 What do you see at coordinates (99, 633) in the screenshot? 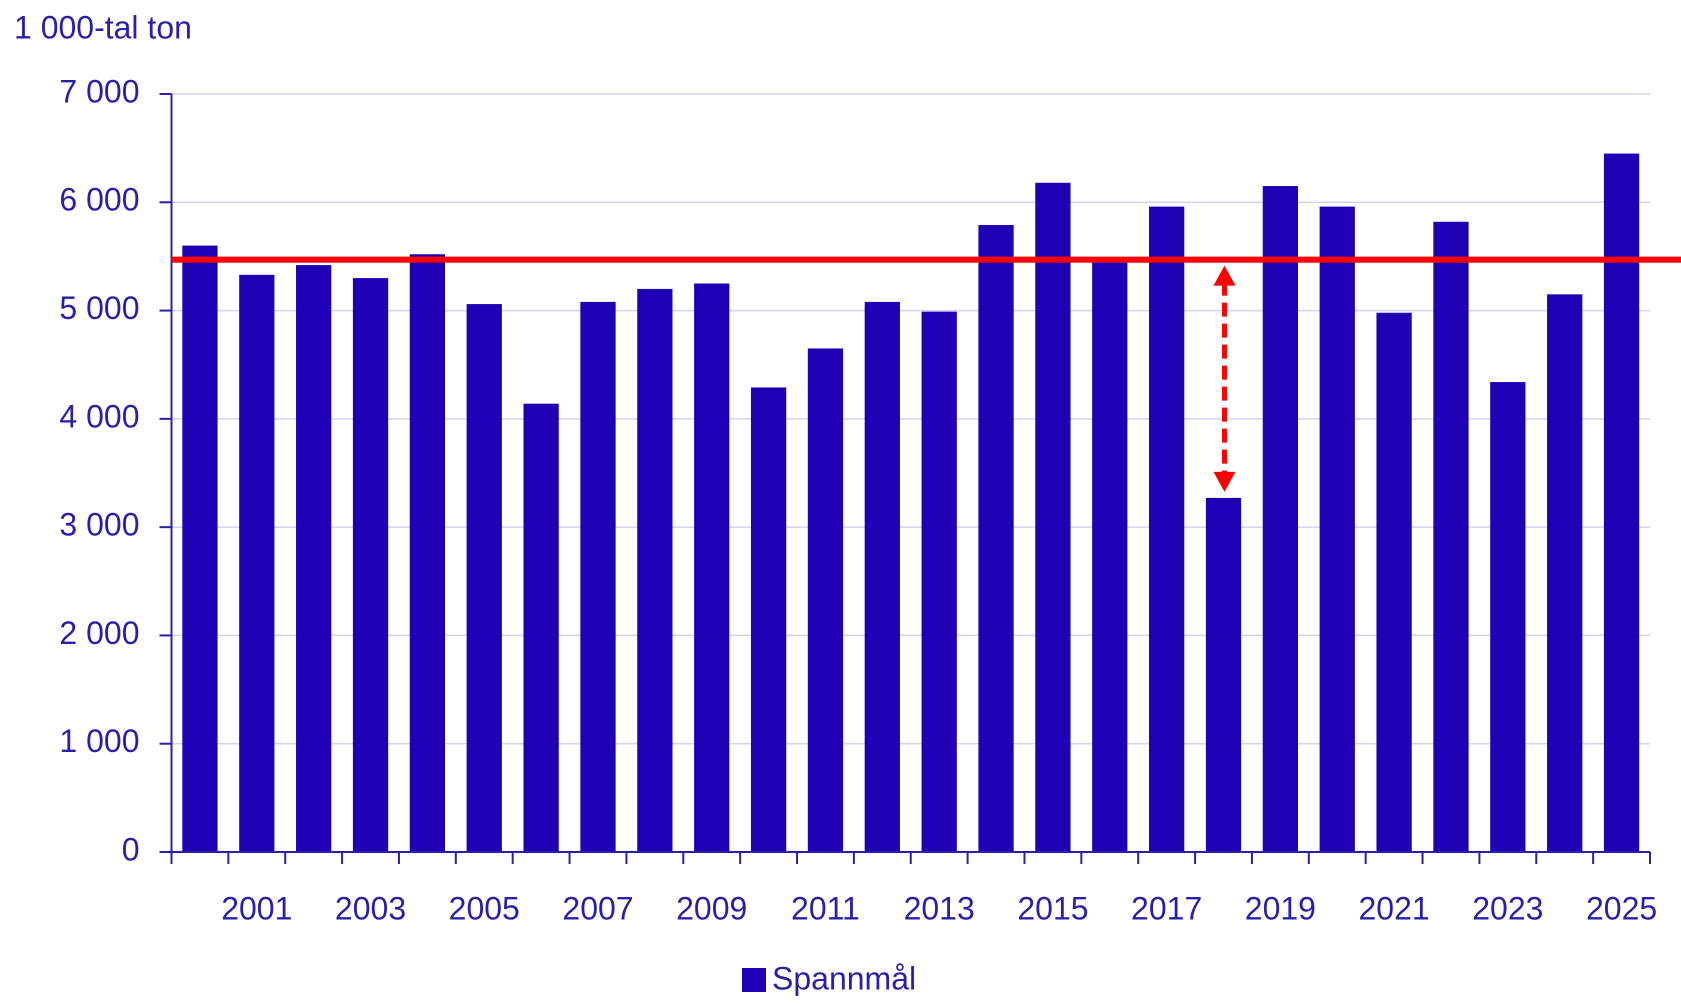
I see `y-tick-label: 2 000` at bounding box center [99, 633].